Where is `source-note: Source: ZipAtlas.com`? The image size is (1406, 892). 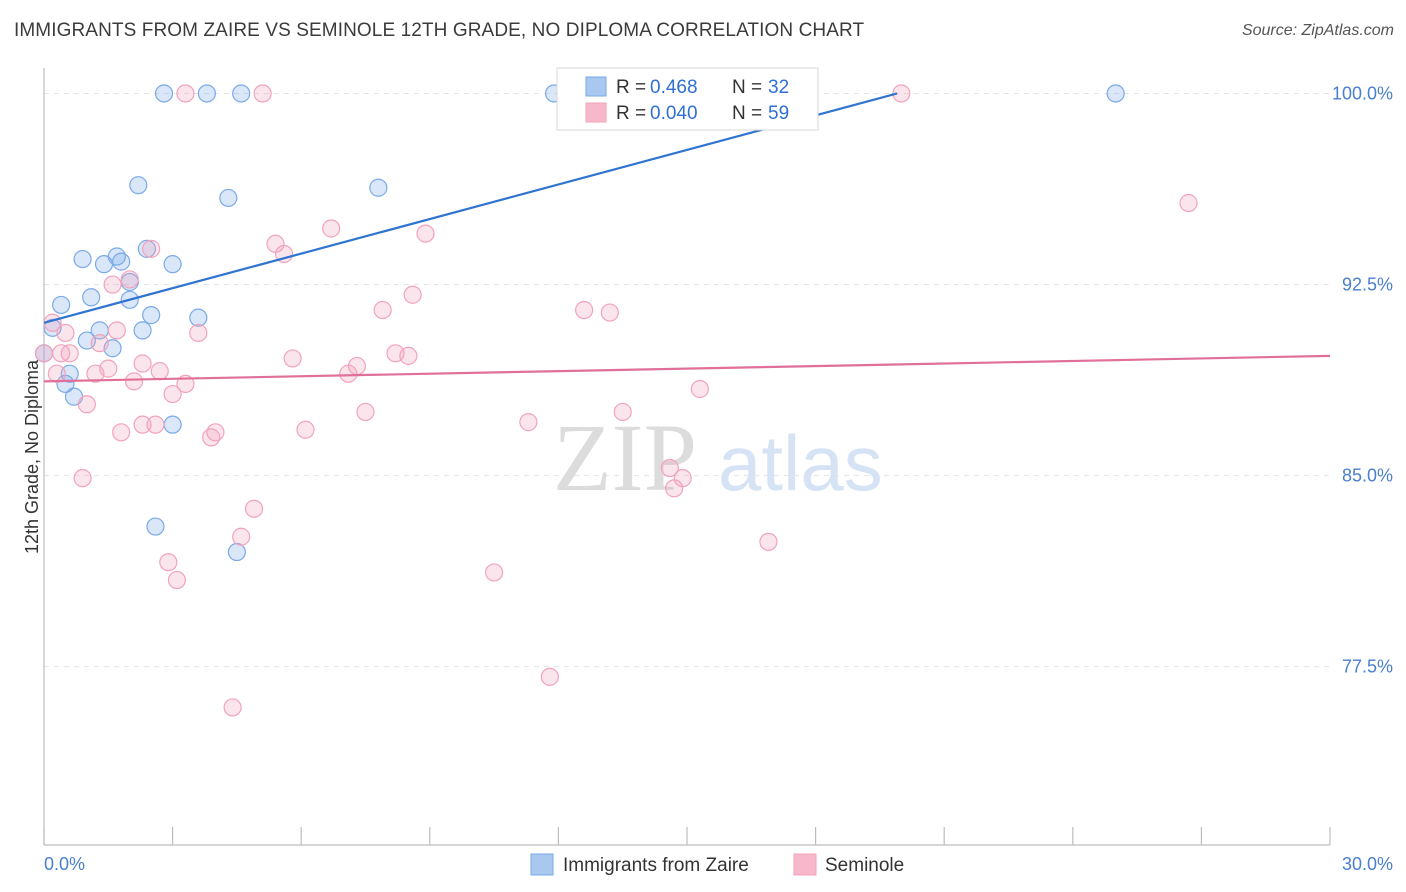 source-note: Source: ZipAtlas.com is located at coordinates (1317, 30).